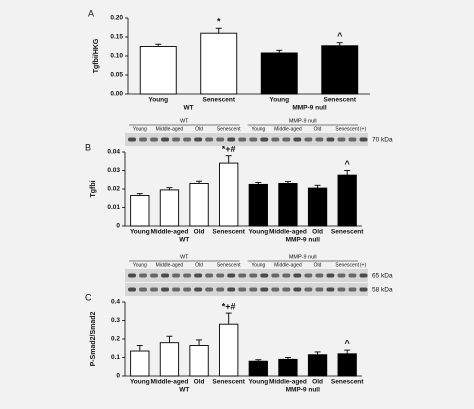  I want to click on significance-mark: ^, so click(340, 36).